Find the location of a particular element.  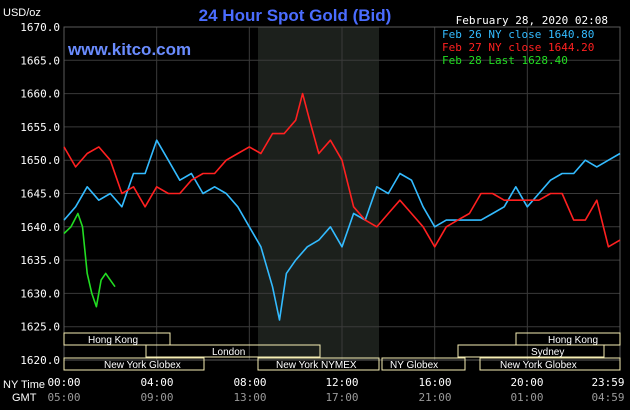

session-hong-kong-1-bar is located at coordinates (117, 339).